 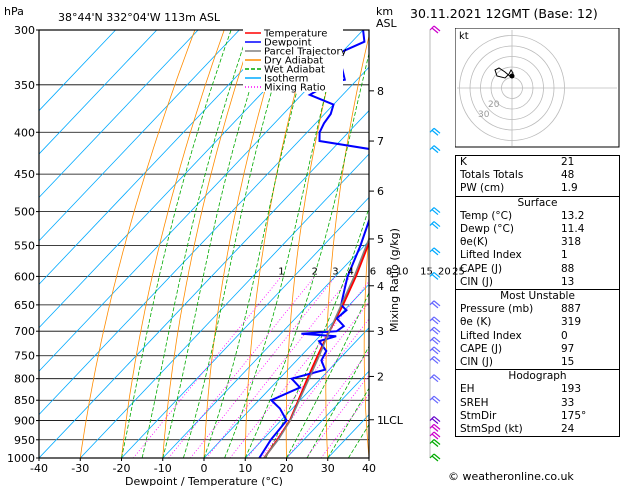 What do you see at coordinates (305, 52) in the screenshot?
I see `legend-label: Parcel Trajectory` at bounding box center [305, 52].